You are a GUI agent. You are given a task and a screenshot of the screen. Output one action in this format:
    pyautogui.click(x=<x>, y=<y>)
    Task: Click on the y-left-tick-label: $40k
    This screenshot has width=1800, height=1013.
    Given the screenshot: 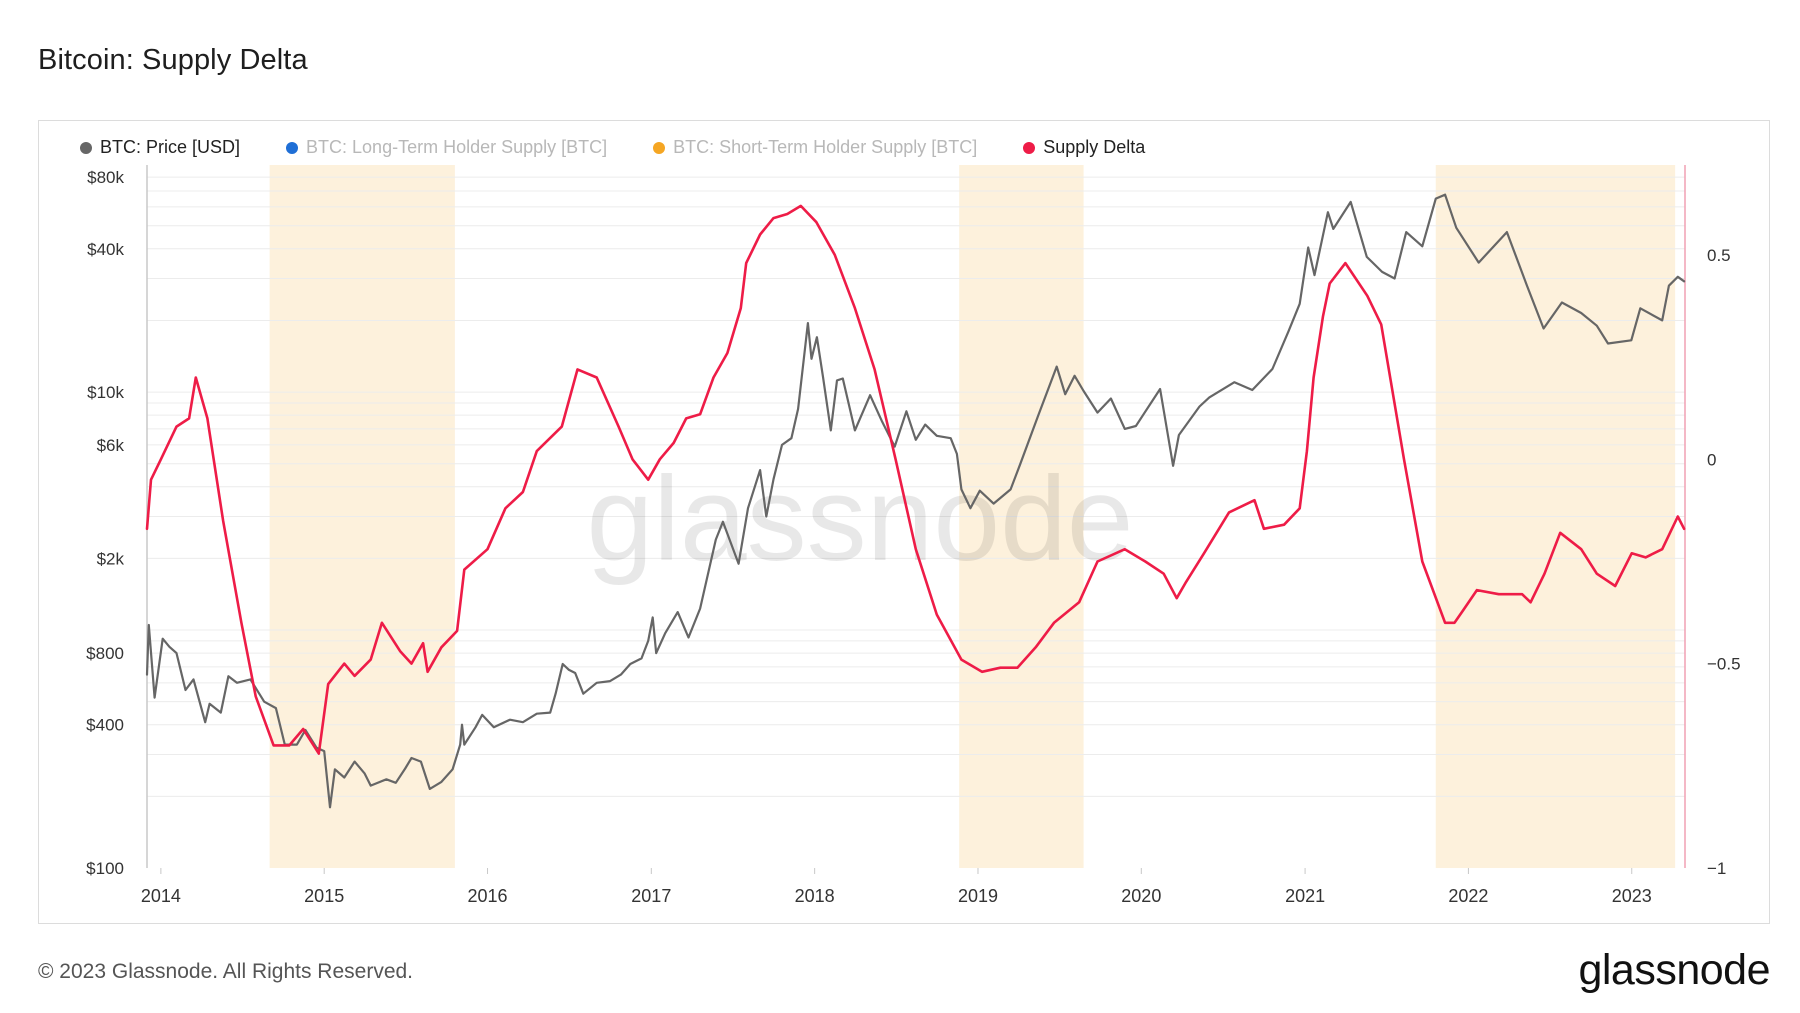 What is the action you would take?
    pyautogui.click(x=105, y=249)
    